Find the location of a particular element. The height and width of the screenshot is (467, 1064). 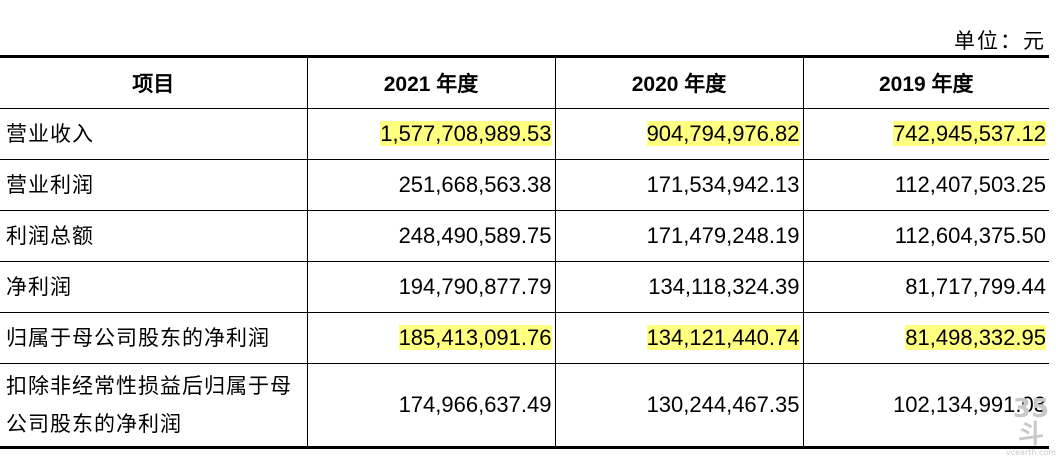

row-label: 扣除非经常性损益后归属于母公司股东的净利润 is located at coordinates (154, 406).